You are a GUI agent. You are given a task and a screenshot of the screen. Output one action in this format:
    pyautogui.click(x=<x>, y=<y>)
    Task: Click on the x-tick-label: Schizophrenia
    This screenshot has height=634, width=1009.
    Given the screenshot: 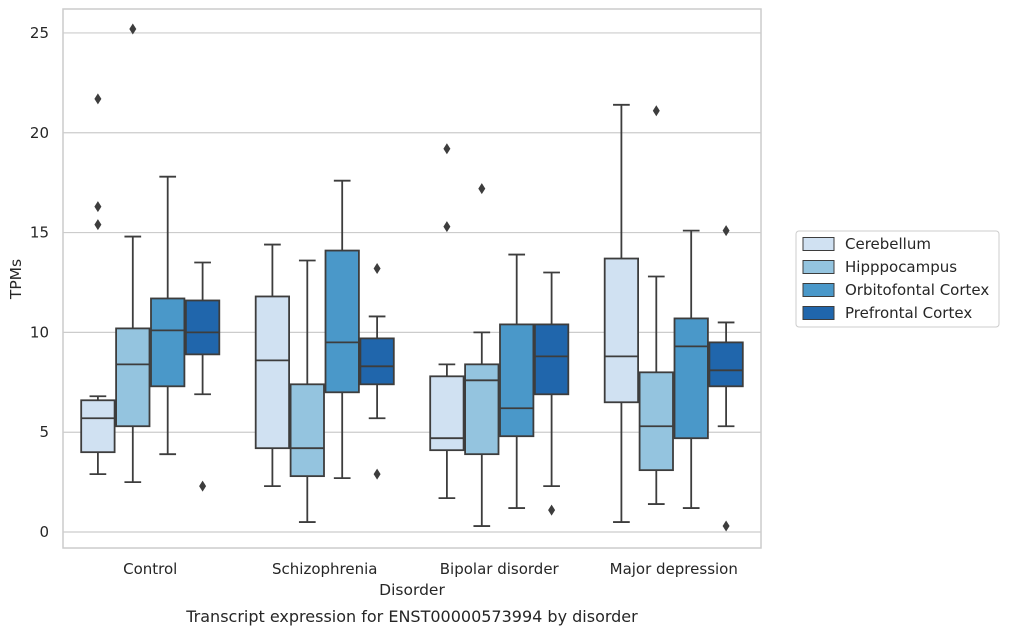 What is the action you would take?
    pyautogui.click(x=324, y=569)
    